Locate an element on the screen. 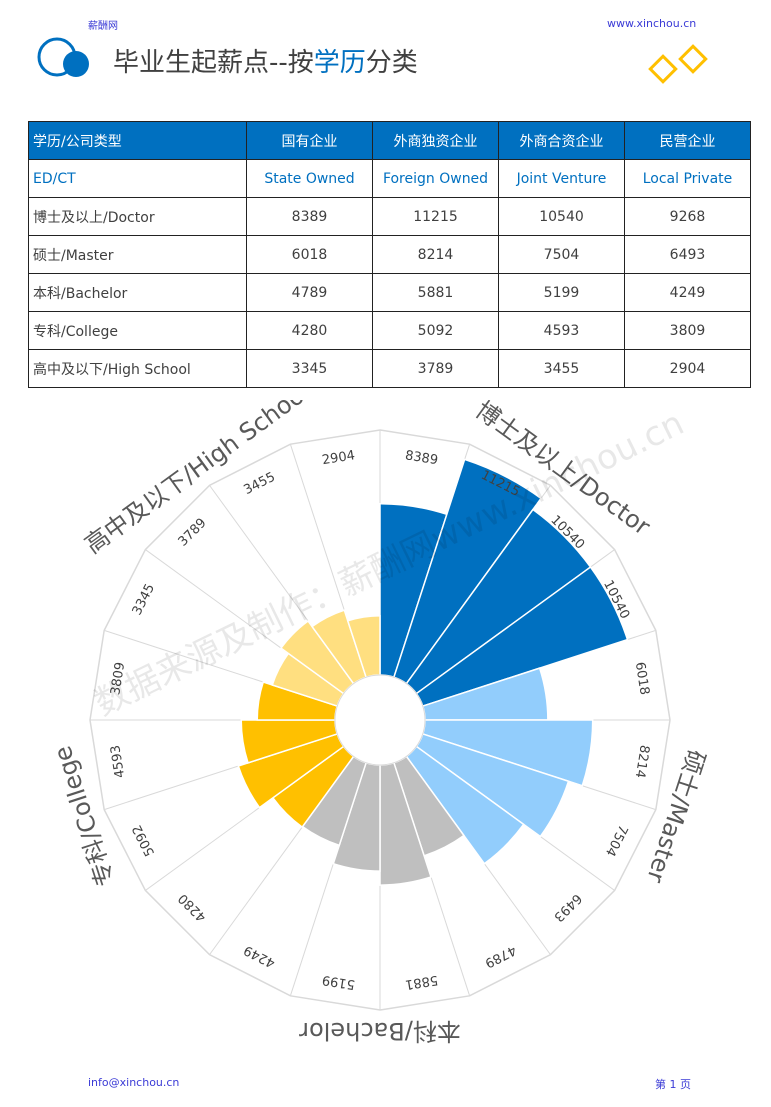 The height and width of the screenshot is (1107, 771). value-label: 6018 is located at coordinates (642, 678).